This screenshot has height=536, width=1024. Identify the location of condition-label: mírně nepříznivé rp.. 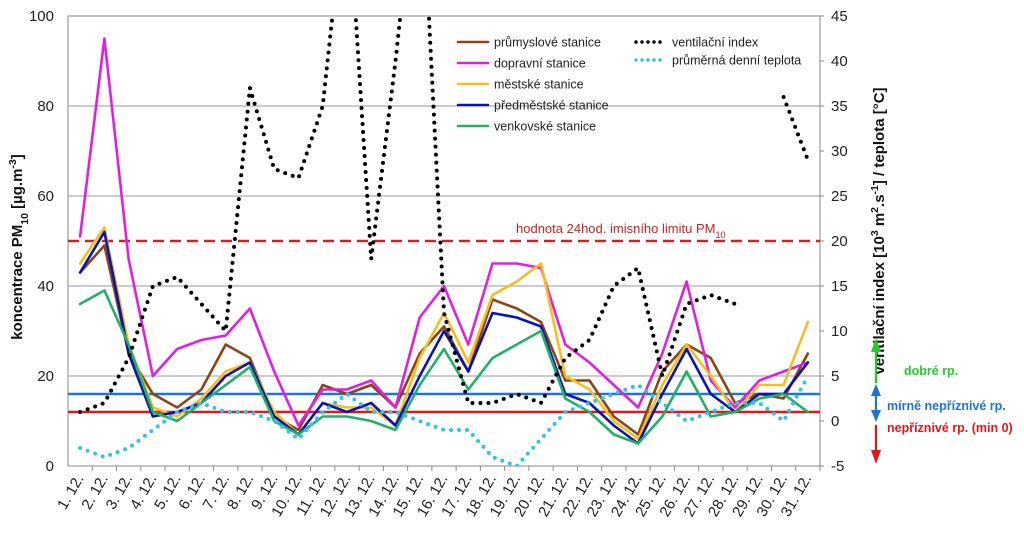
(946, 406).